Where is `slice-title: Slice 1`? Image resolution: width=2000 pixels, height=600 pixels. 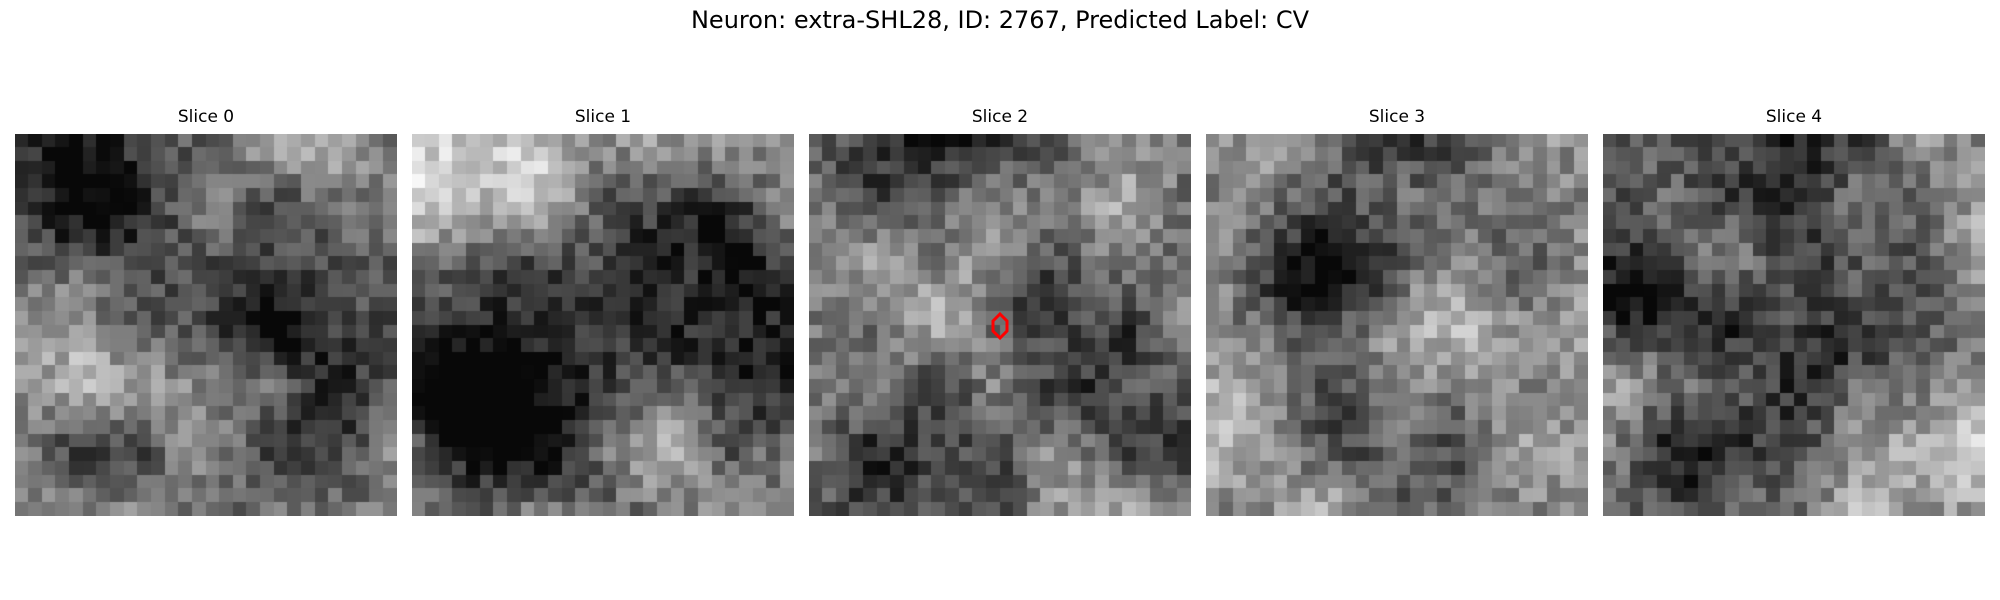 slice-title: Slice 1 is located at coordinates (603, 117).